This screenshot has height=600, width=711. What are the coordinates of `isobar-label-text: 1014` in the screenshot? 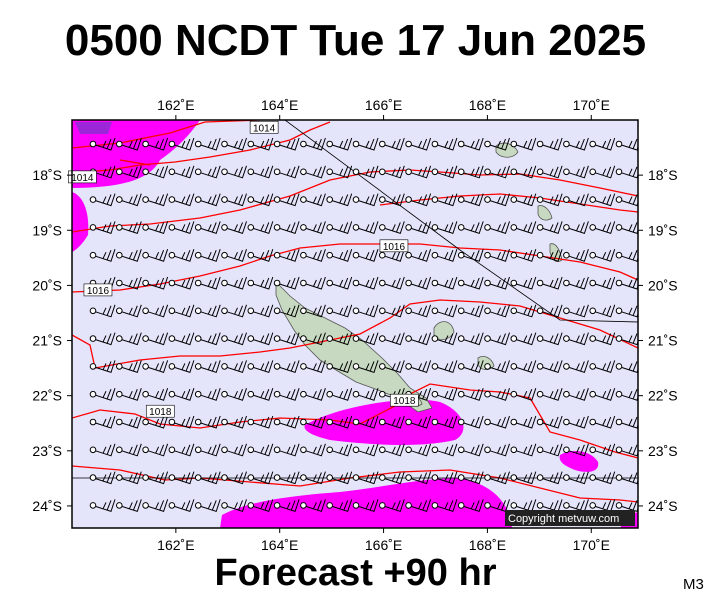 It's located at (82, 178).